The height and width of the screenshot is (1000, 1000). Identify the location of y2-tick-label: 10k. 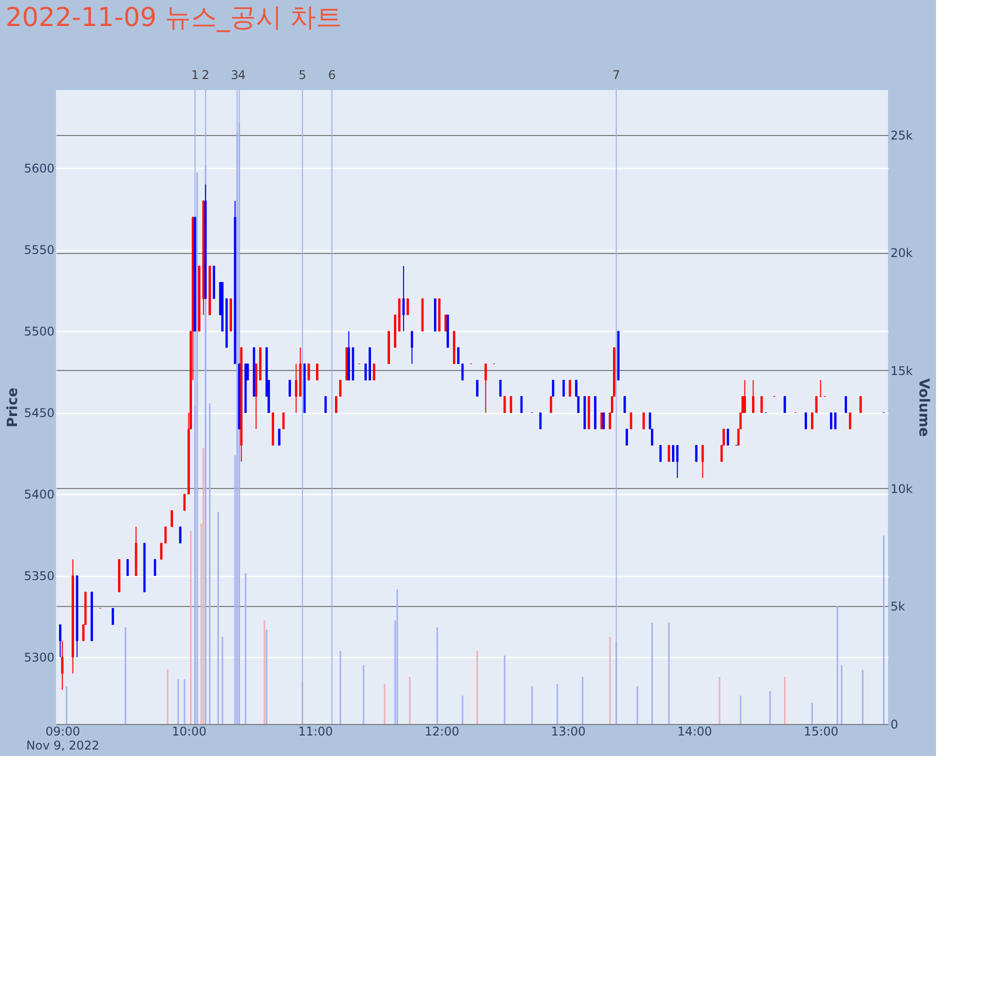
(901, 489).